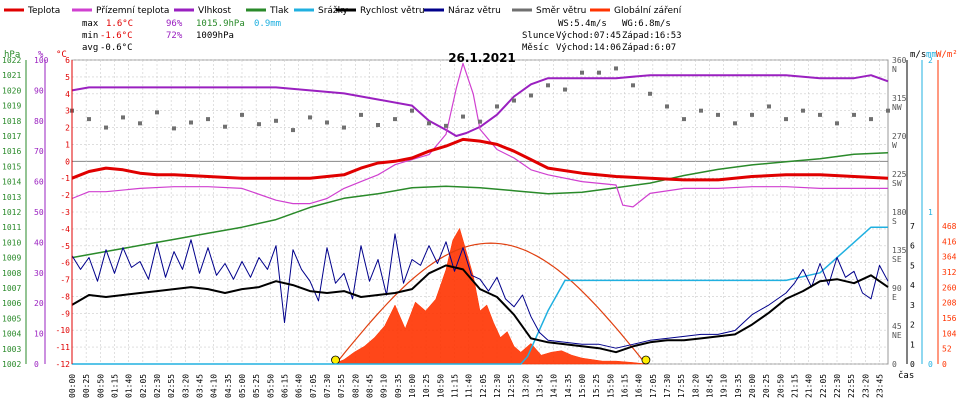 The width and height of the screenshot is (966, 400). Describe the element at coordinates (949, 272) in the screenshot. I see `axis-wm2-tick: 312` at that location.